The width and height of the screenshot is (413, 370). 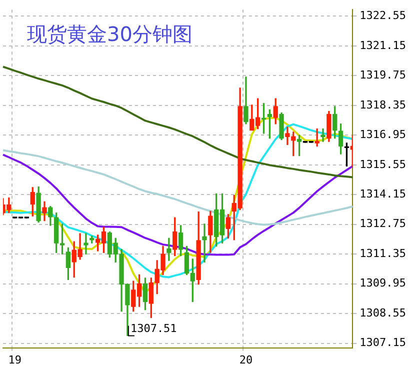 I want to click on y-tick-label: 1312.75, so click(x=383, y=223).